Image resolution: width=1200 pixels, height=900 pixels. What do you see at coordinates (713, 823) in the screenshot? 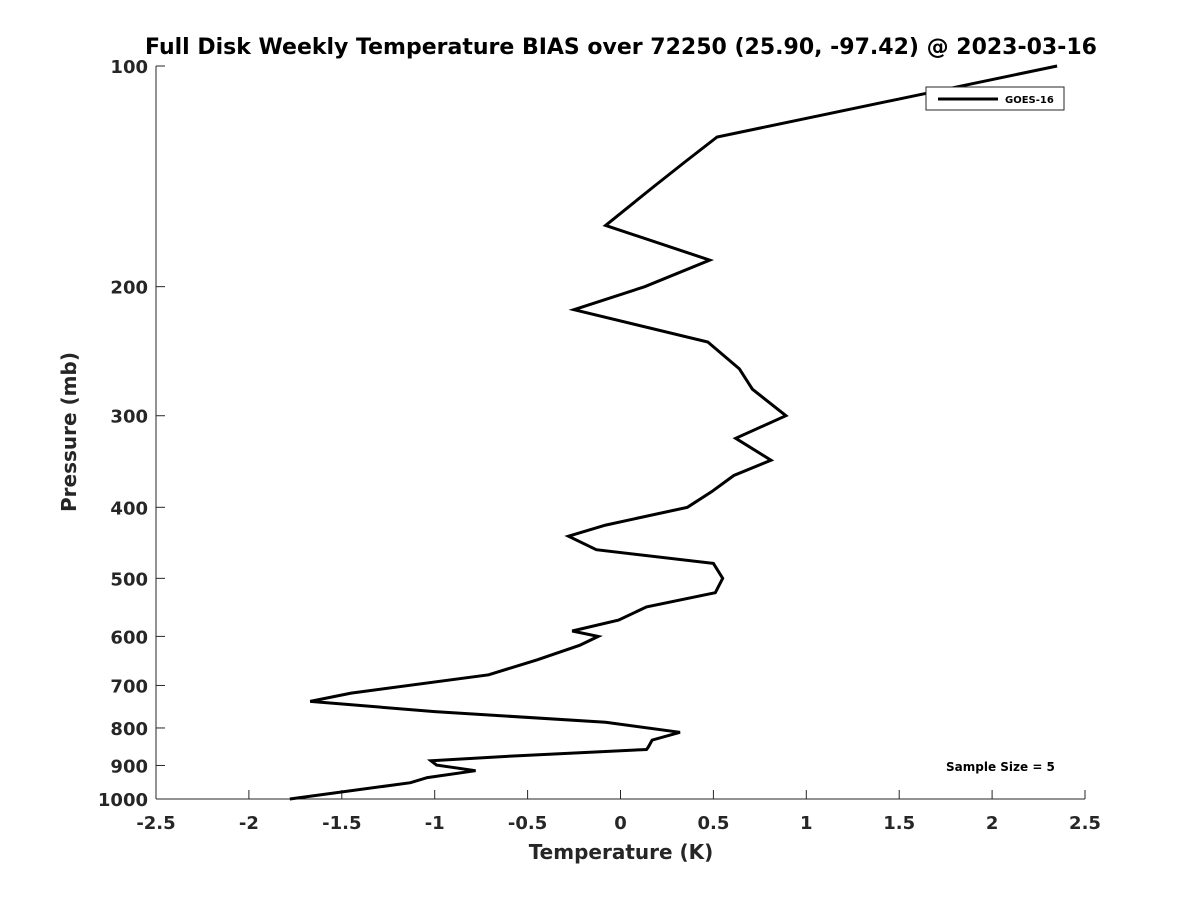
I see `x-tick-label: 0.5` at bounding box center [713, 823].